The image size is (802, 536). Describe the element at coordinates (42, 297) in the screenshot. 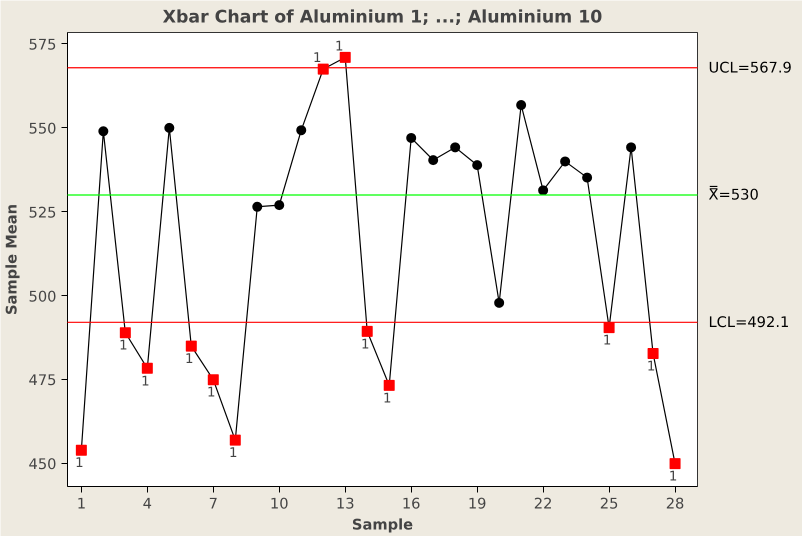

I see `y-tick-label: 500` at that location.